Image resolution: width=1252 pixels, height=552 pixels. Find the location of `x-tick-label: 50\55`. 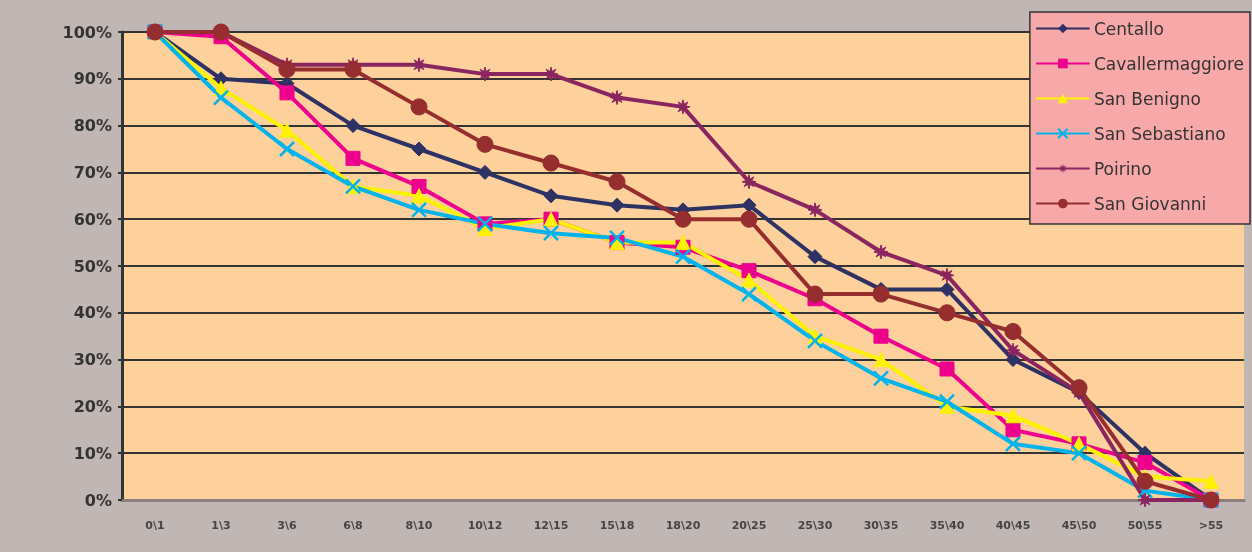

x-tick-label: 50\55 is located at coordinates (1145, 525).